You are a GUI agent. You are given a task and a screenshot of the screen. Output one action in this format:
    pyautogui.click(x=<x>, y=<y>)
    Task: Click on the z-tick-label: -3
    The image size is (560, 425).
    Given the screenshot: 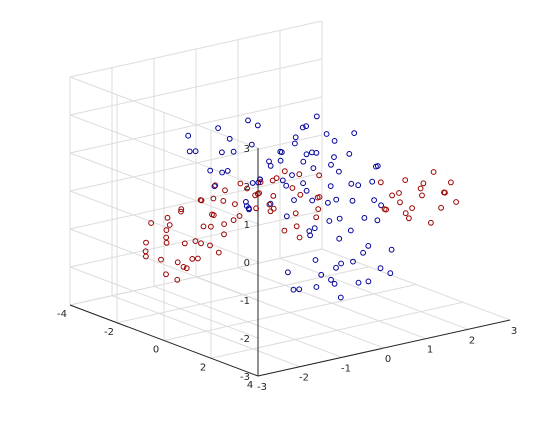 What is the action you would take?
    pyautogui.click(x=245, y=377)
    